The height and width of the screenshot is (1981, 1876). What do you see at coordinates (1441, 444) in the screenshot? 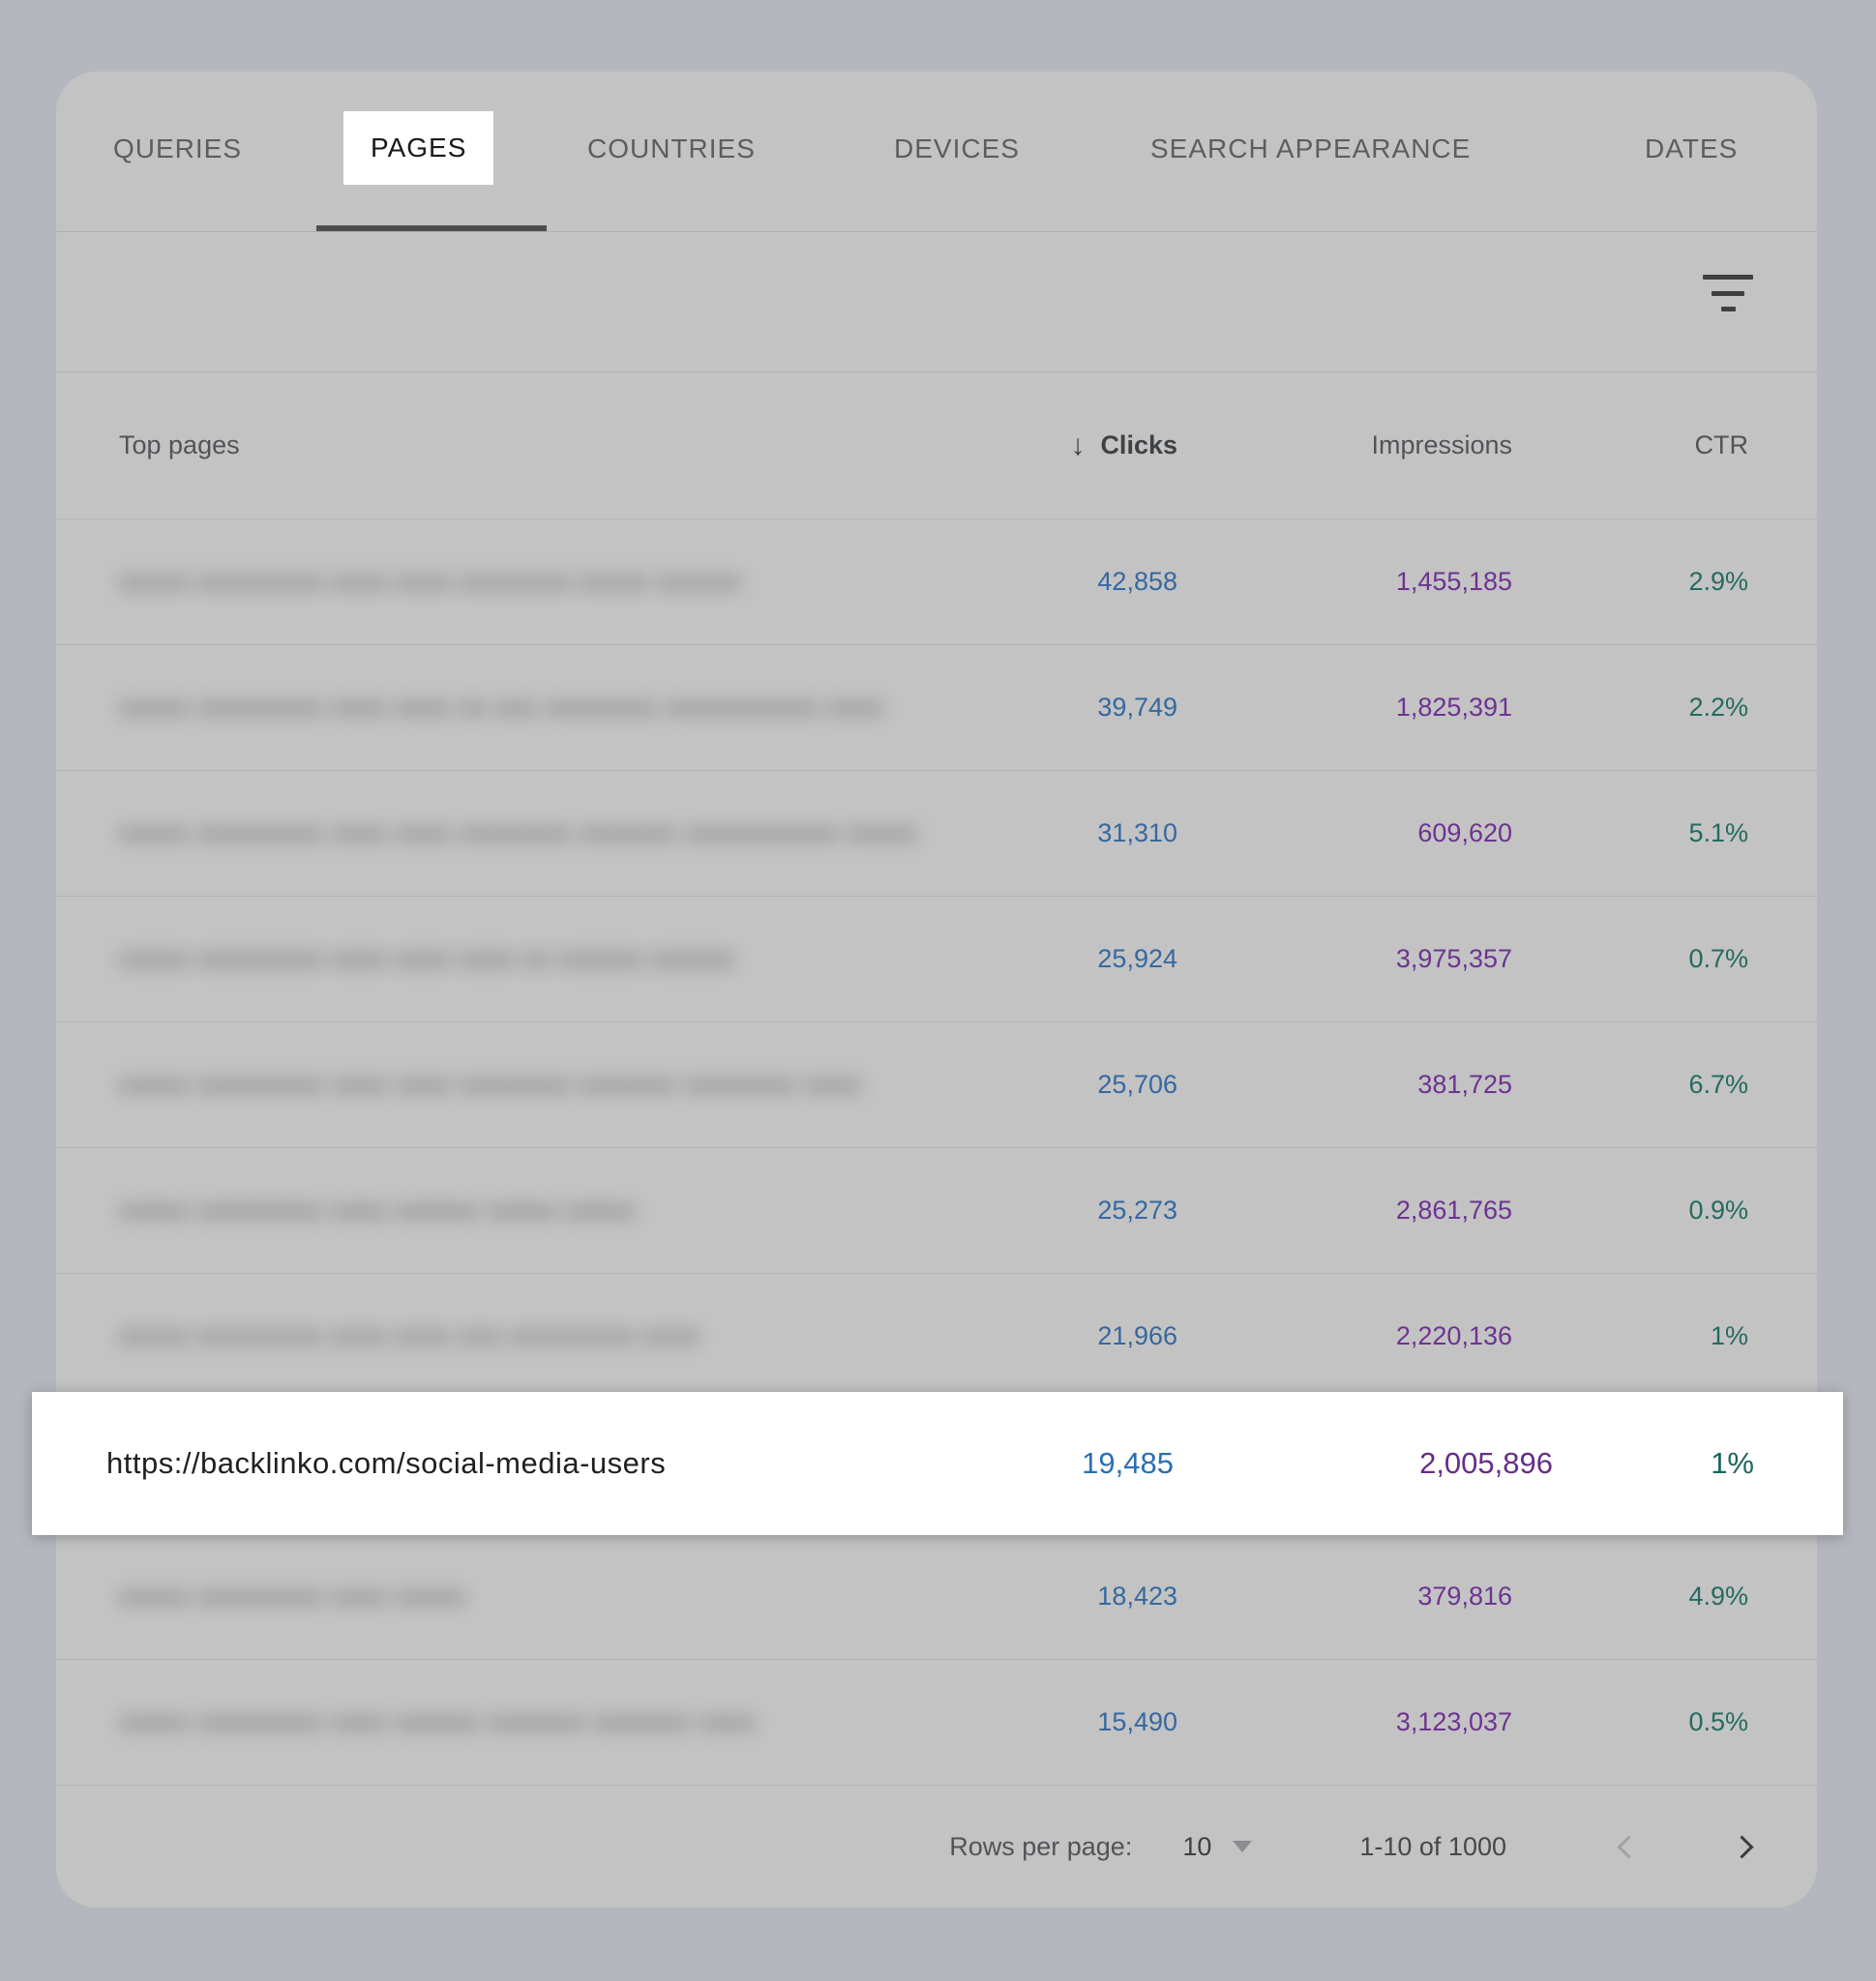
I see `column-header-impressions: Impressions` at bounding box center [1441, 444].